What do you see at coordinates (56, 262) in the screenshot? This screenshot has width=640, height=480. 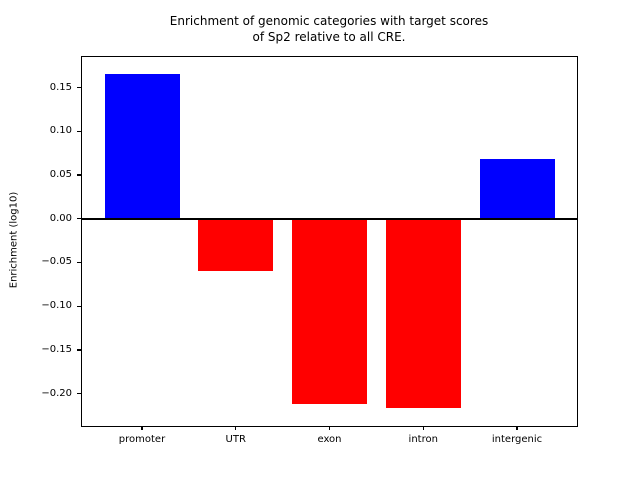 I see `y-tick-label: −0.05` at bounding box center [56, 262].